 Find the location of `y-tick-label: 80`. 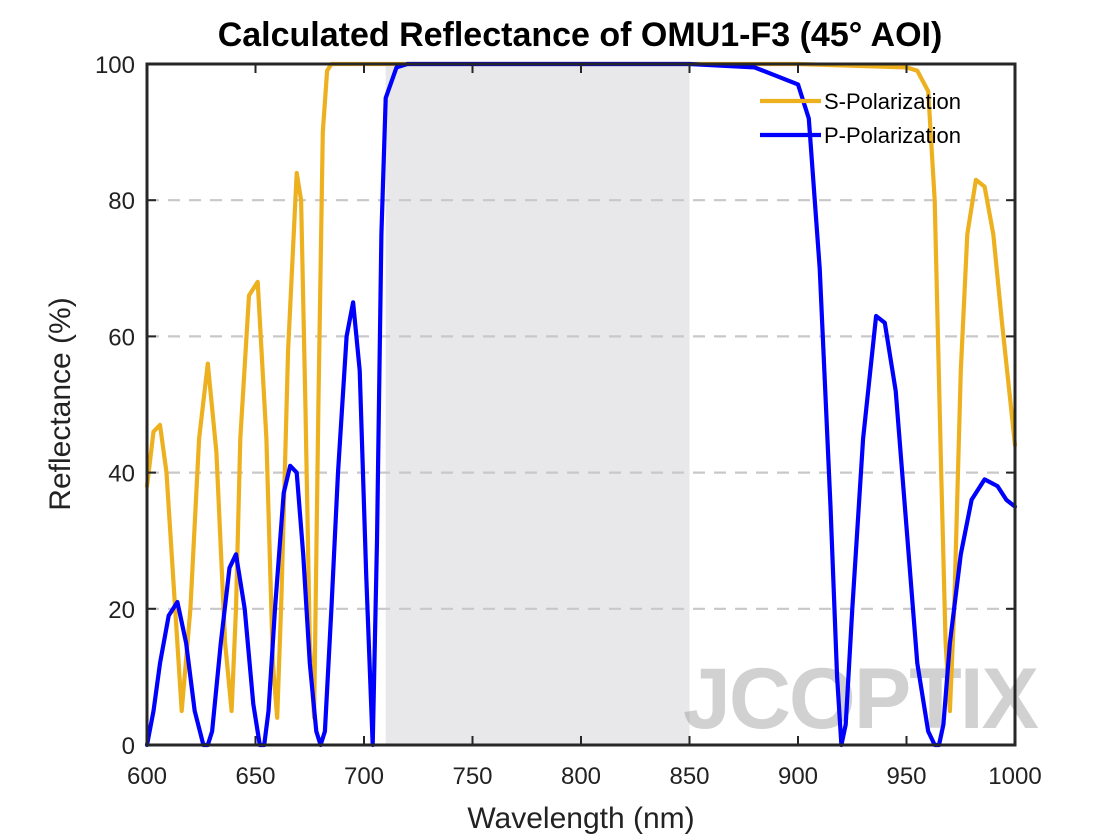

y-tick-label: 80 is located at coordinates (121, 201).